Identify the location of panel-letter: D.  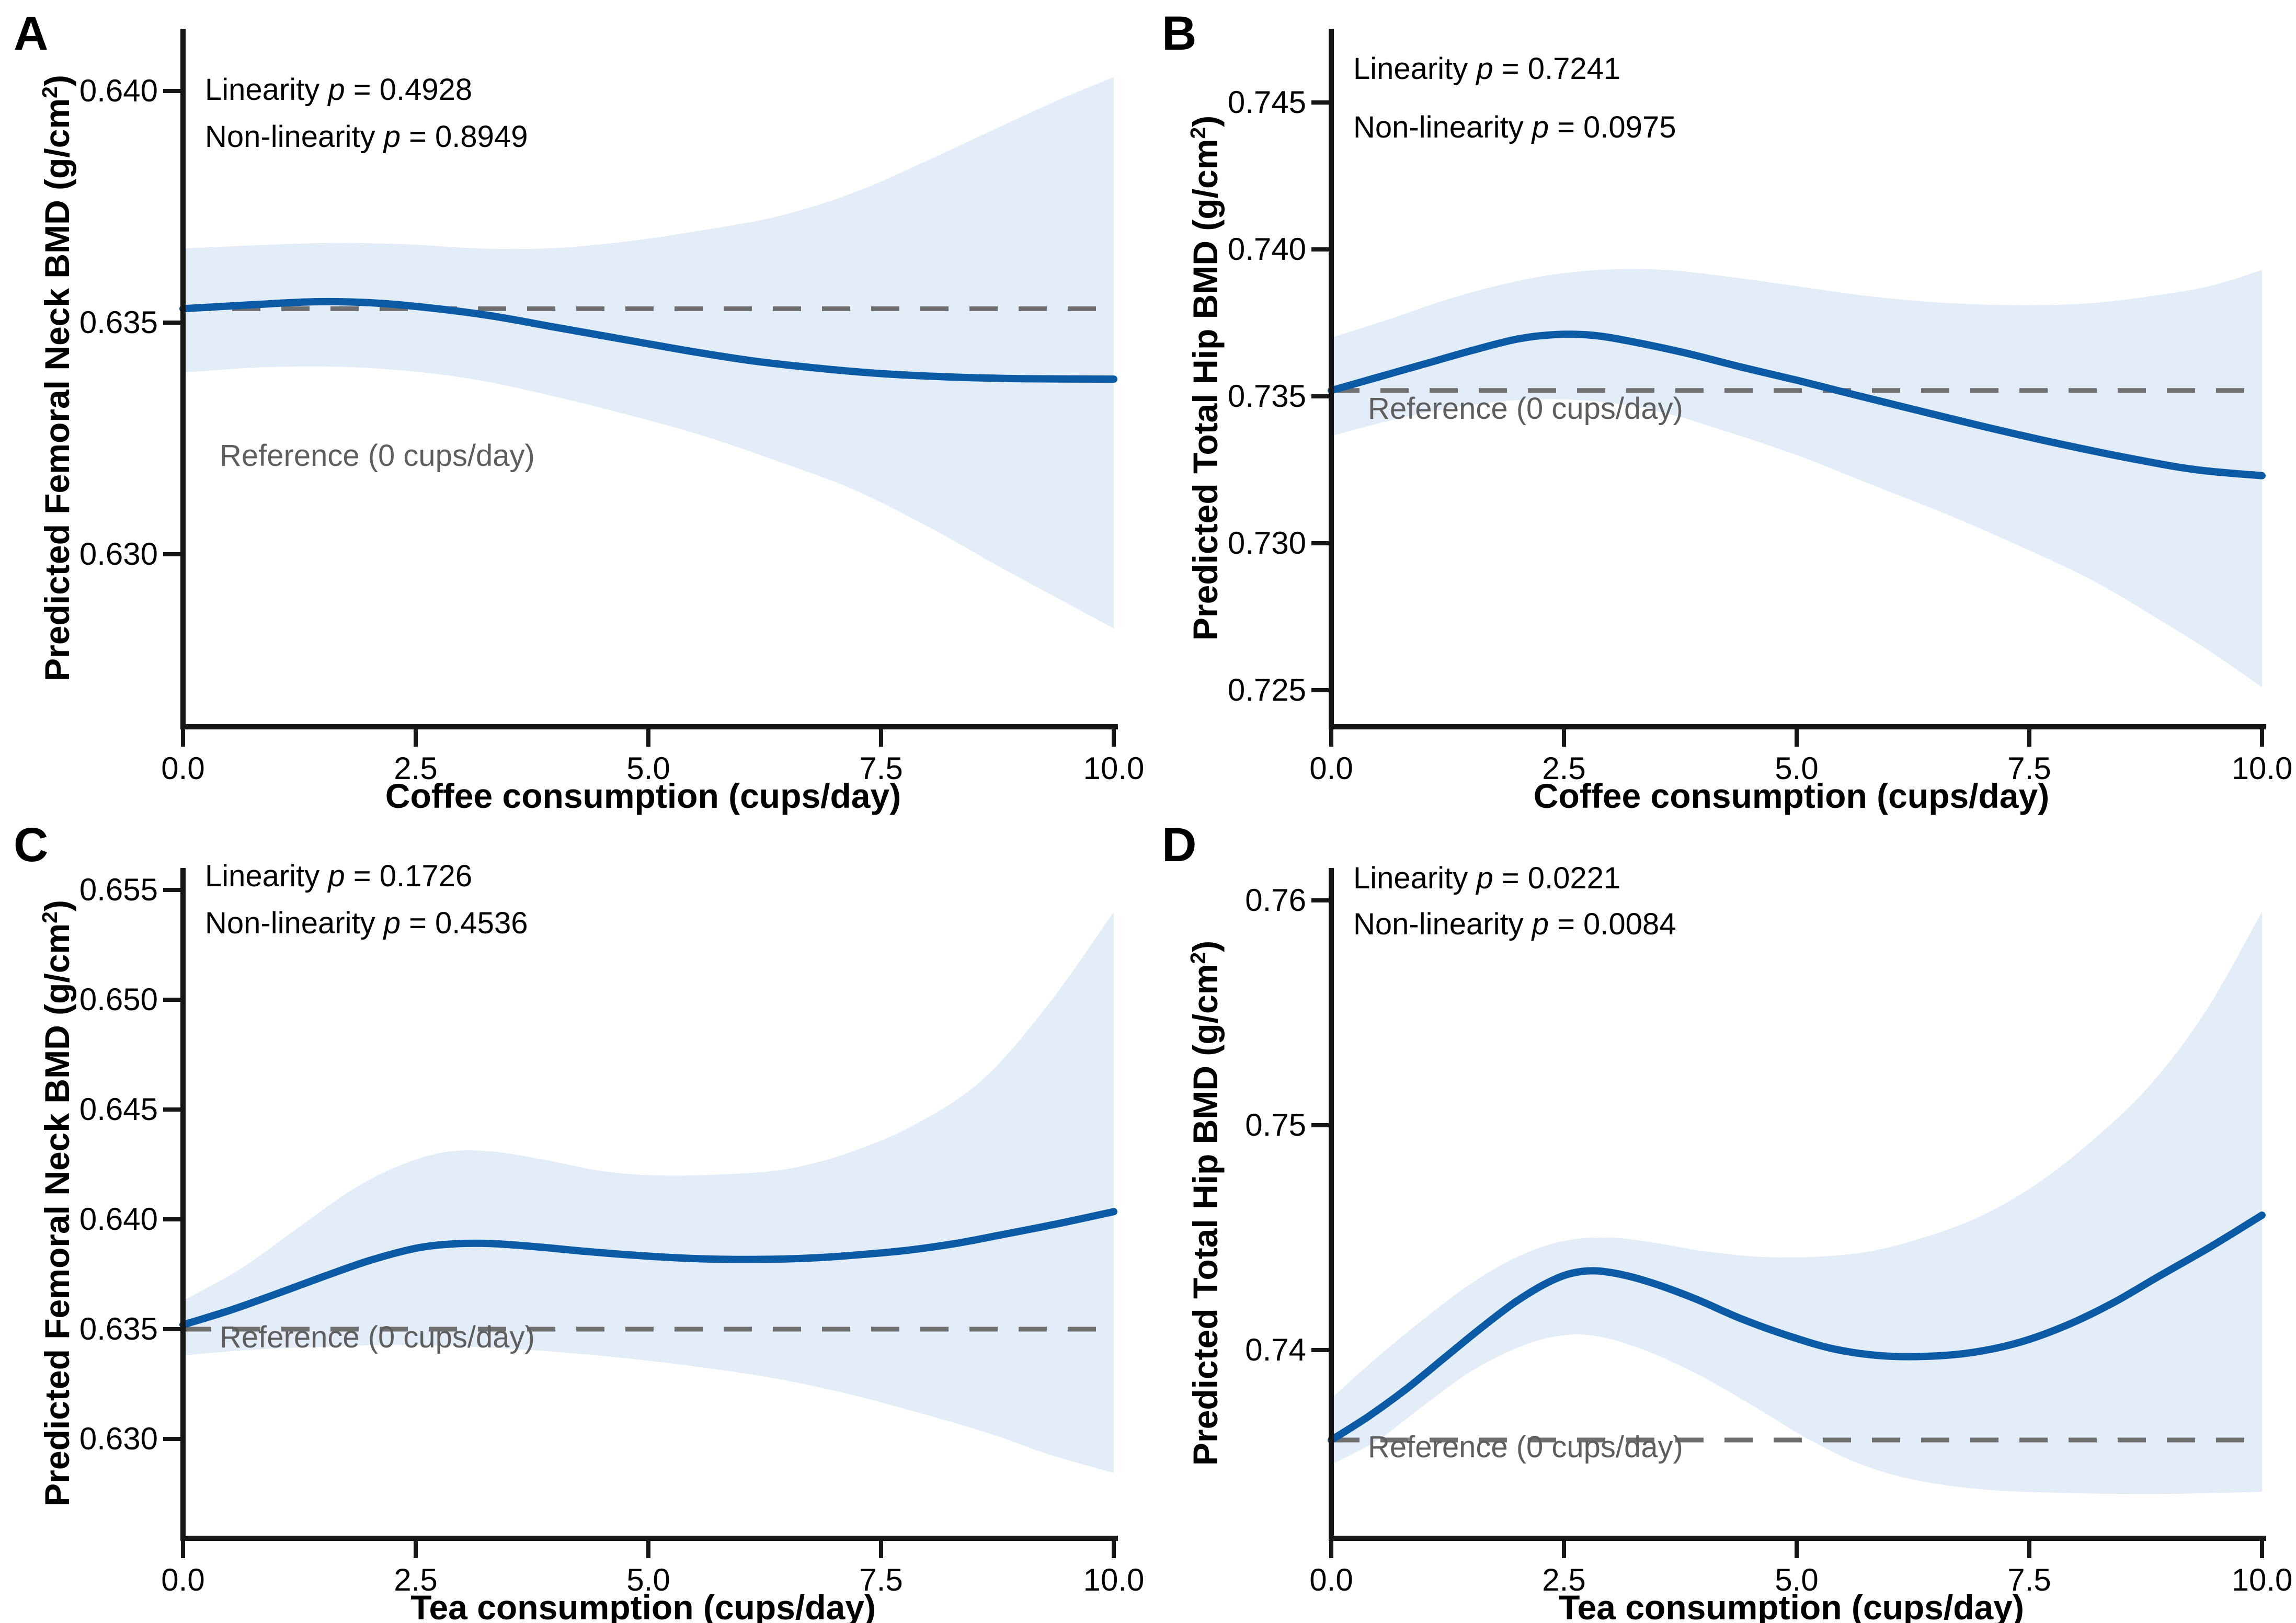
(1180, 845).